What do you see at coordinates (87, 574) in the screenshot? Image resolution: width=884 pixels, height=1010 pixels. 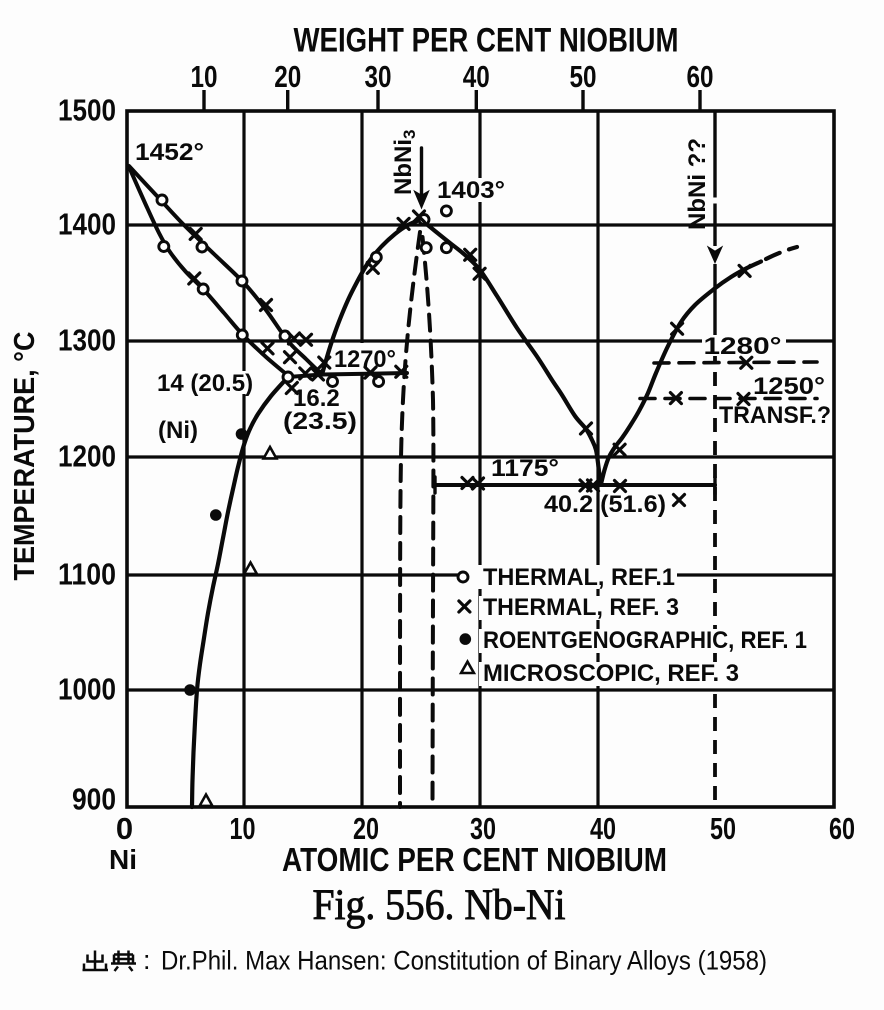 I see `svg-text: 1100` at bounding box center [87, 574].